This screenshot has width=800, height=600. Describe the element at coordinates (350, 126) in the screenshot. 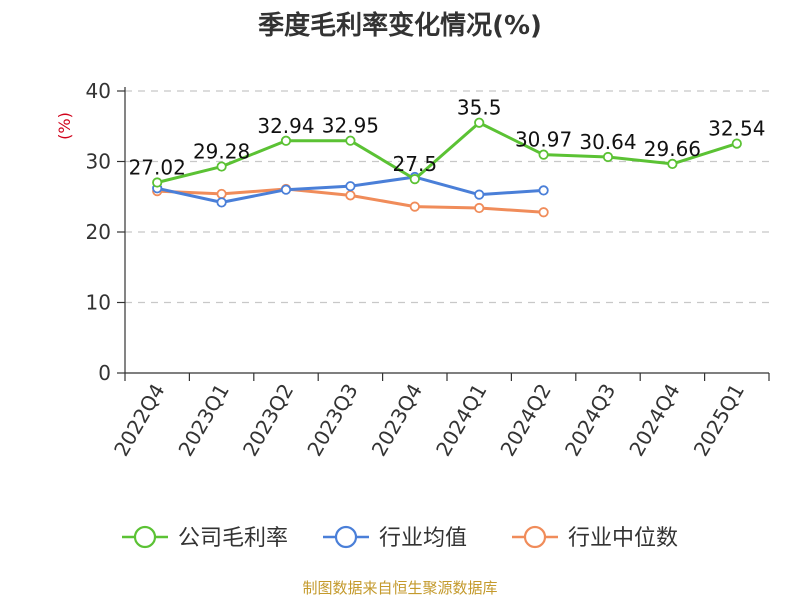

I see `data-label: 32.95` at that location.